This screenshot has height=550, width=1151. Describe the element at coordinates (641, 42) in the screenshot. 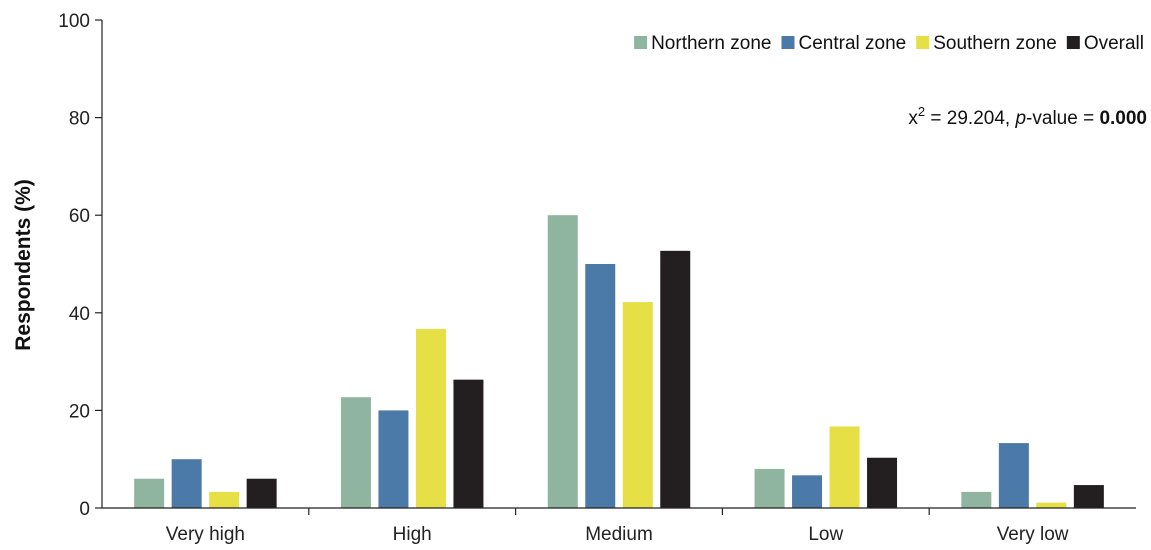

I see `legend-swatch-northern-zone` at that location.